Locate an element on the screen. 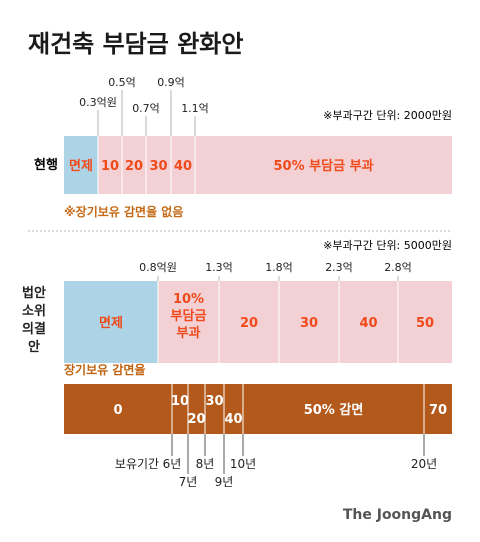 The height and width of the screenshot is (542, 480). current-segment-label: 30 is located at coordinates (158, 166).